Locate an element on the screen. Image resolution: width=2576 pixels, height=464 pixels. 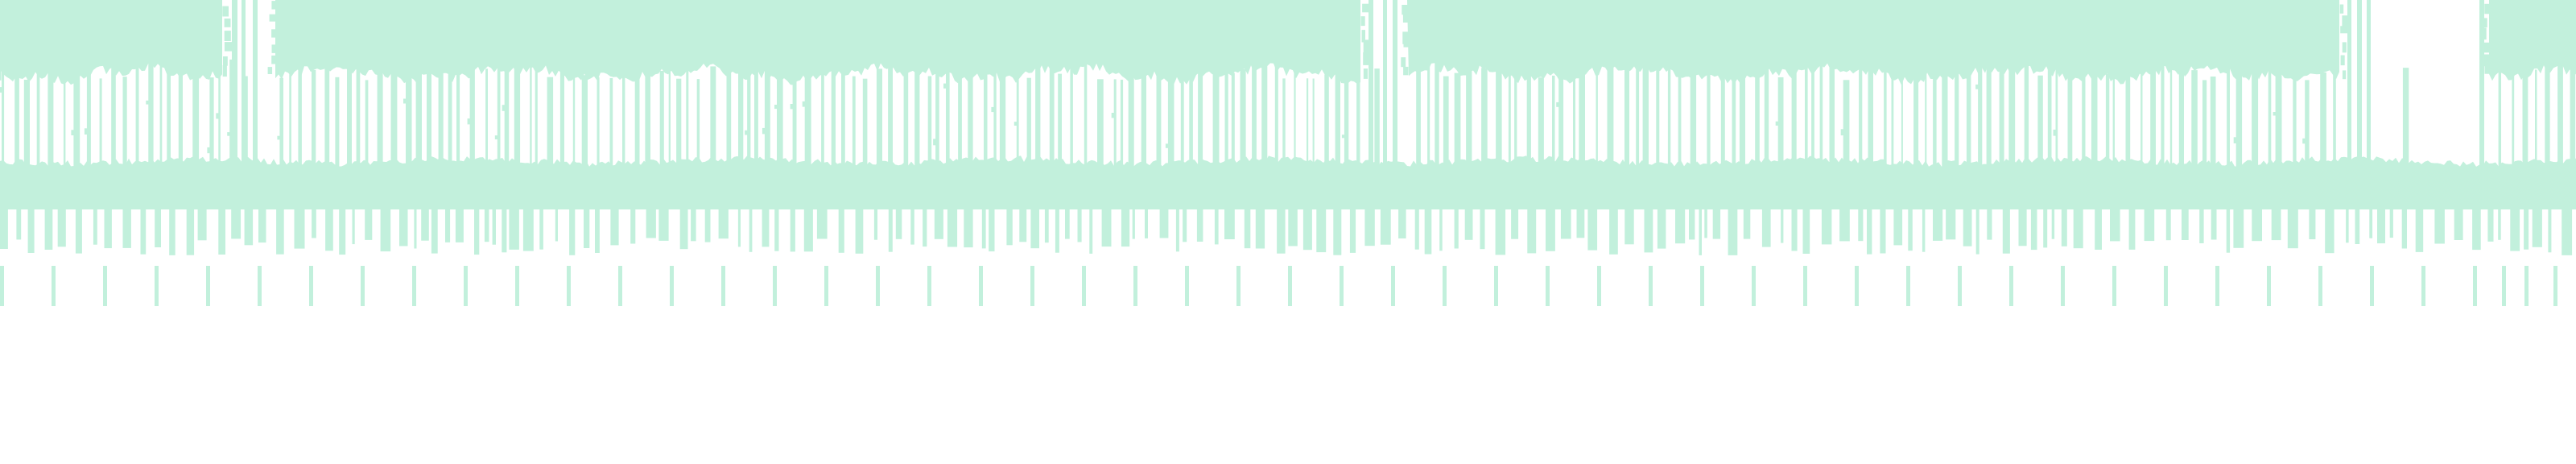
forest-floor is located at coordinates (1288, 182).